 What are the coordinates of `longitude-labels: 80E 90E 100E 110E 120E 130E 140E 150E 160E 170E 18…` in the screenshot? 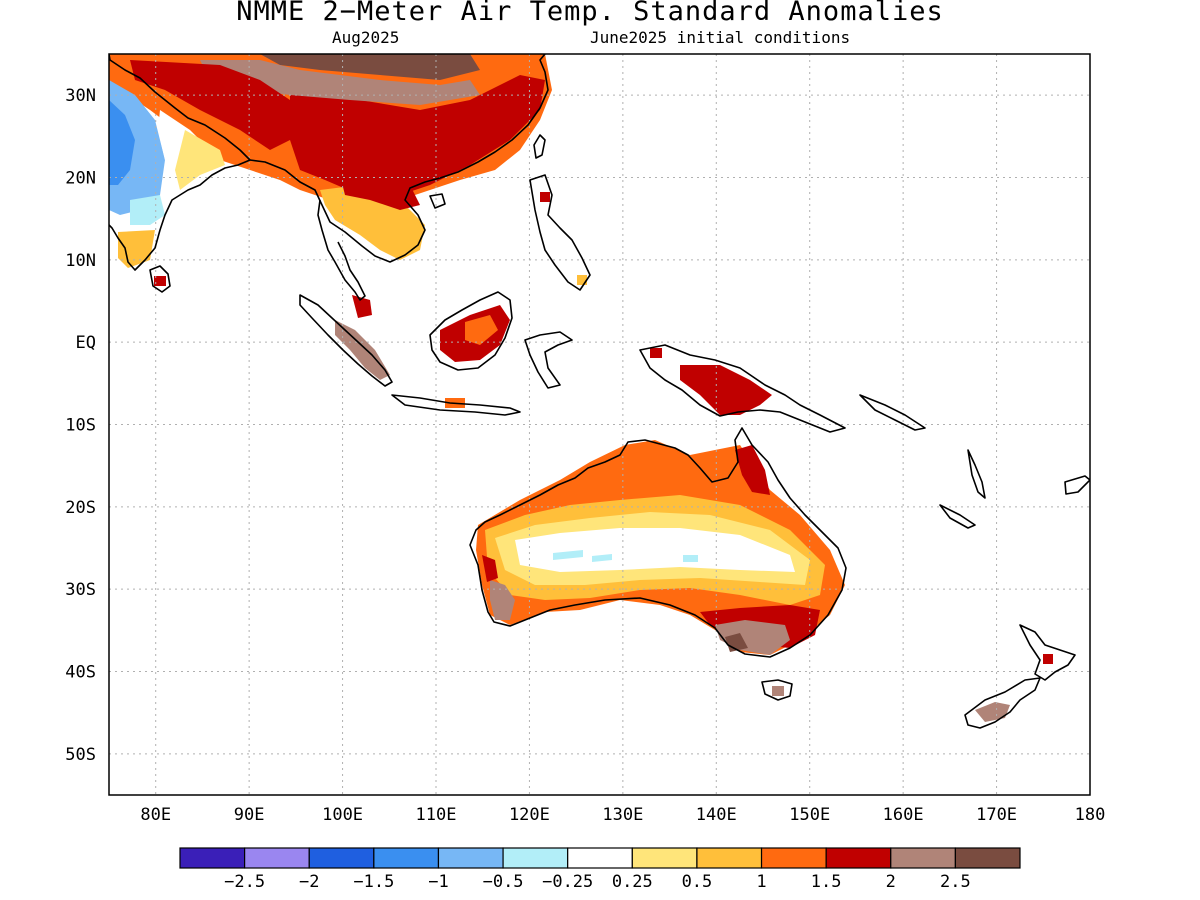 It's located at (622, 815).